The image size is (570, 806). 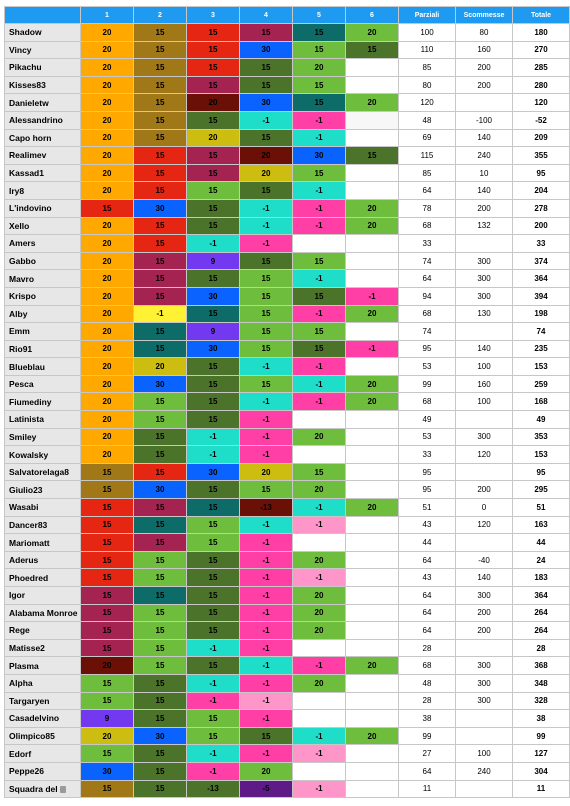 I want to click on totale-cell: 153, so click(x=541, y=454).